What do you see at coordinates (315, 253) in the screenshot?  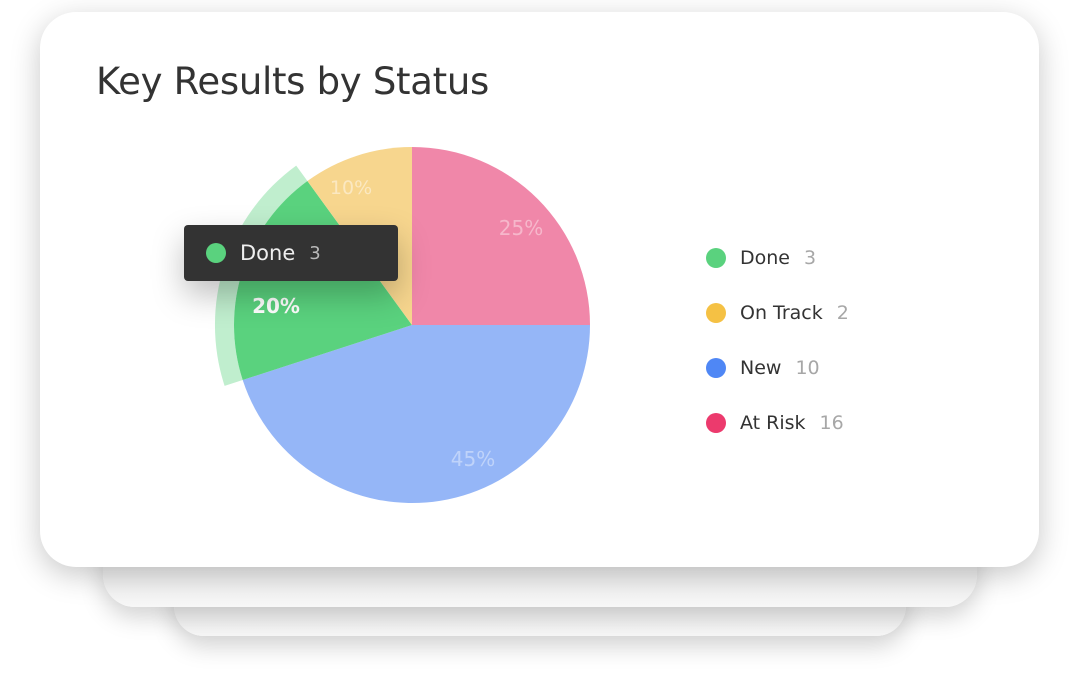 I see `tooltip-count: 3` at bounding box center [315, 253].